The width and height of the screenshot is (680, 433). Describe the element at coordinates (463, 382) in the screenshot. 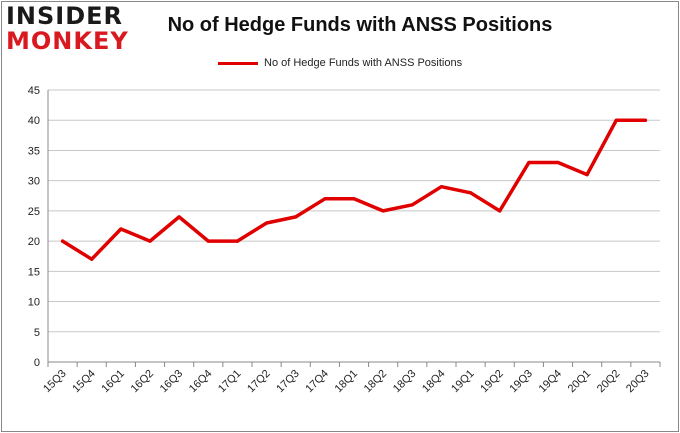

I see `x-tick-label: 19Q1` at that location.